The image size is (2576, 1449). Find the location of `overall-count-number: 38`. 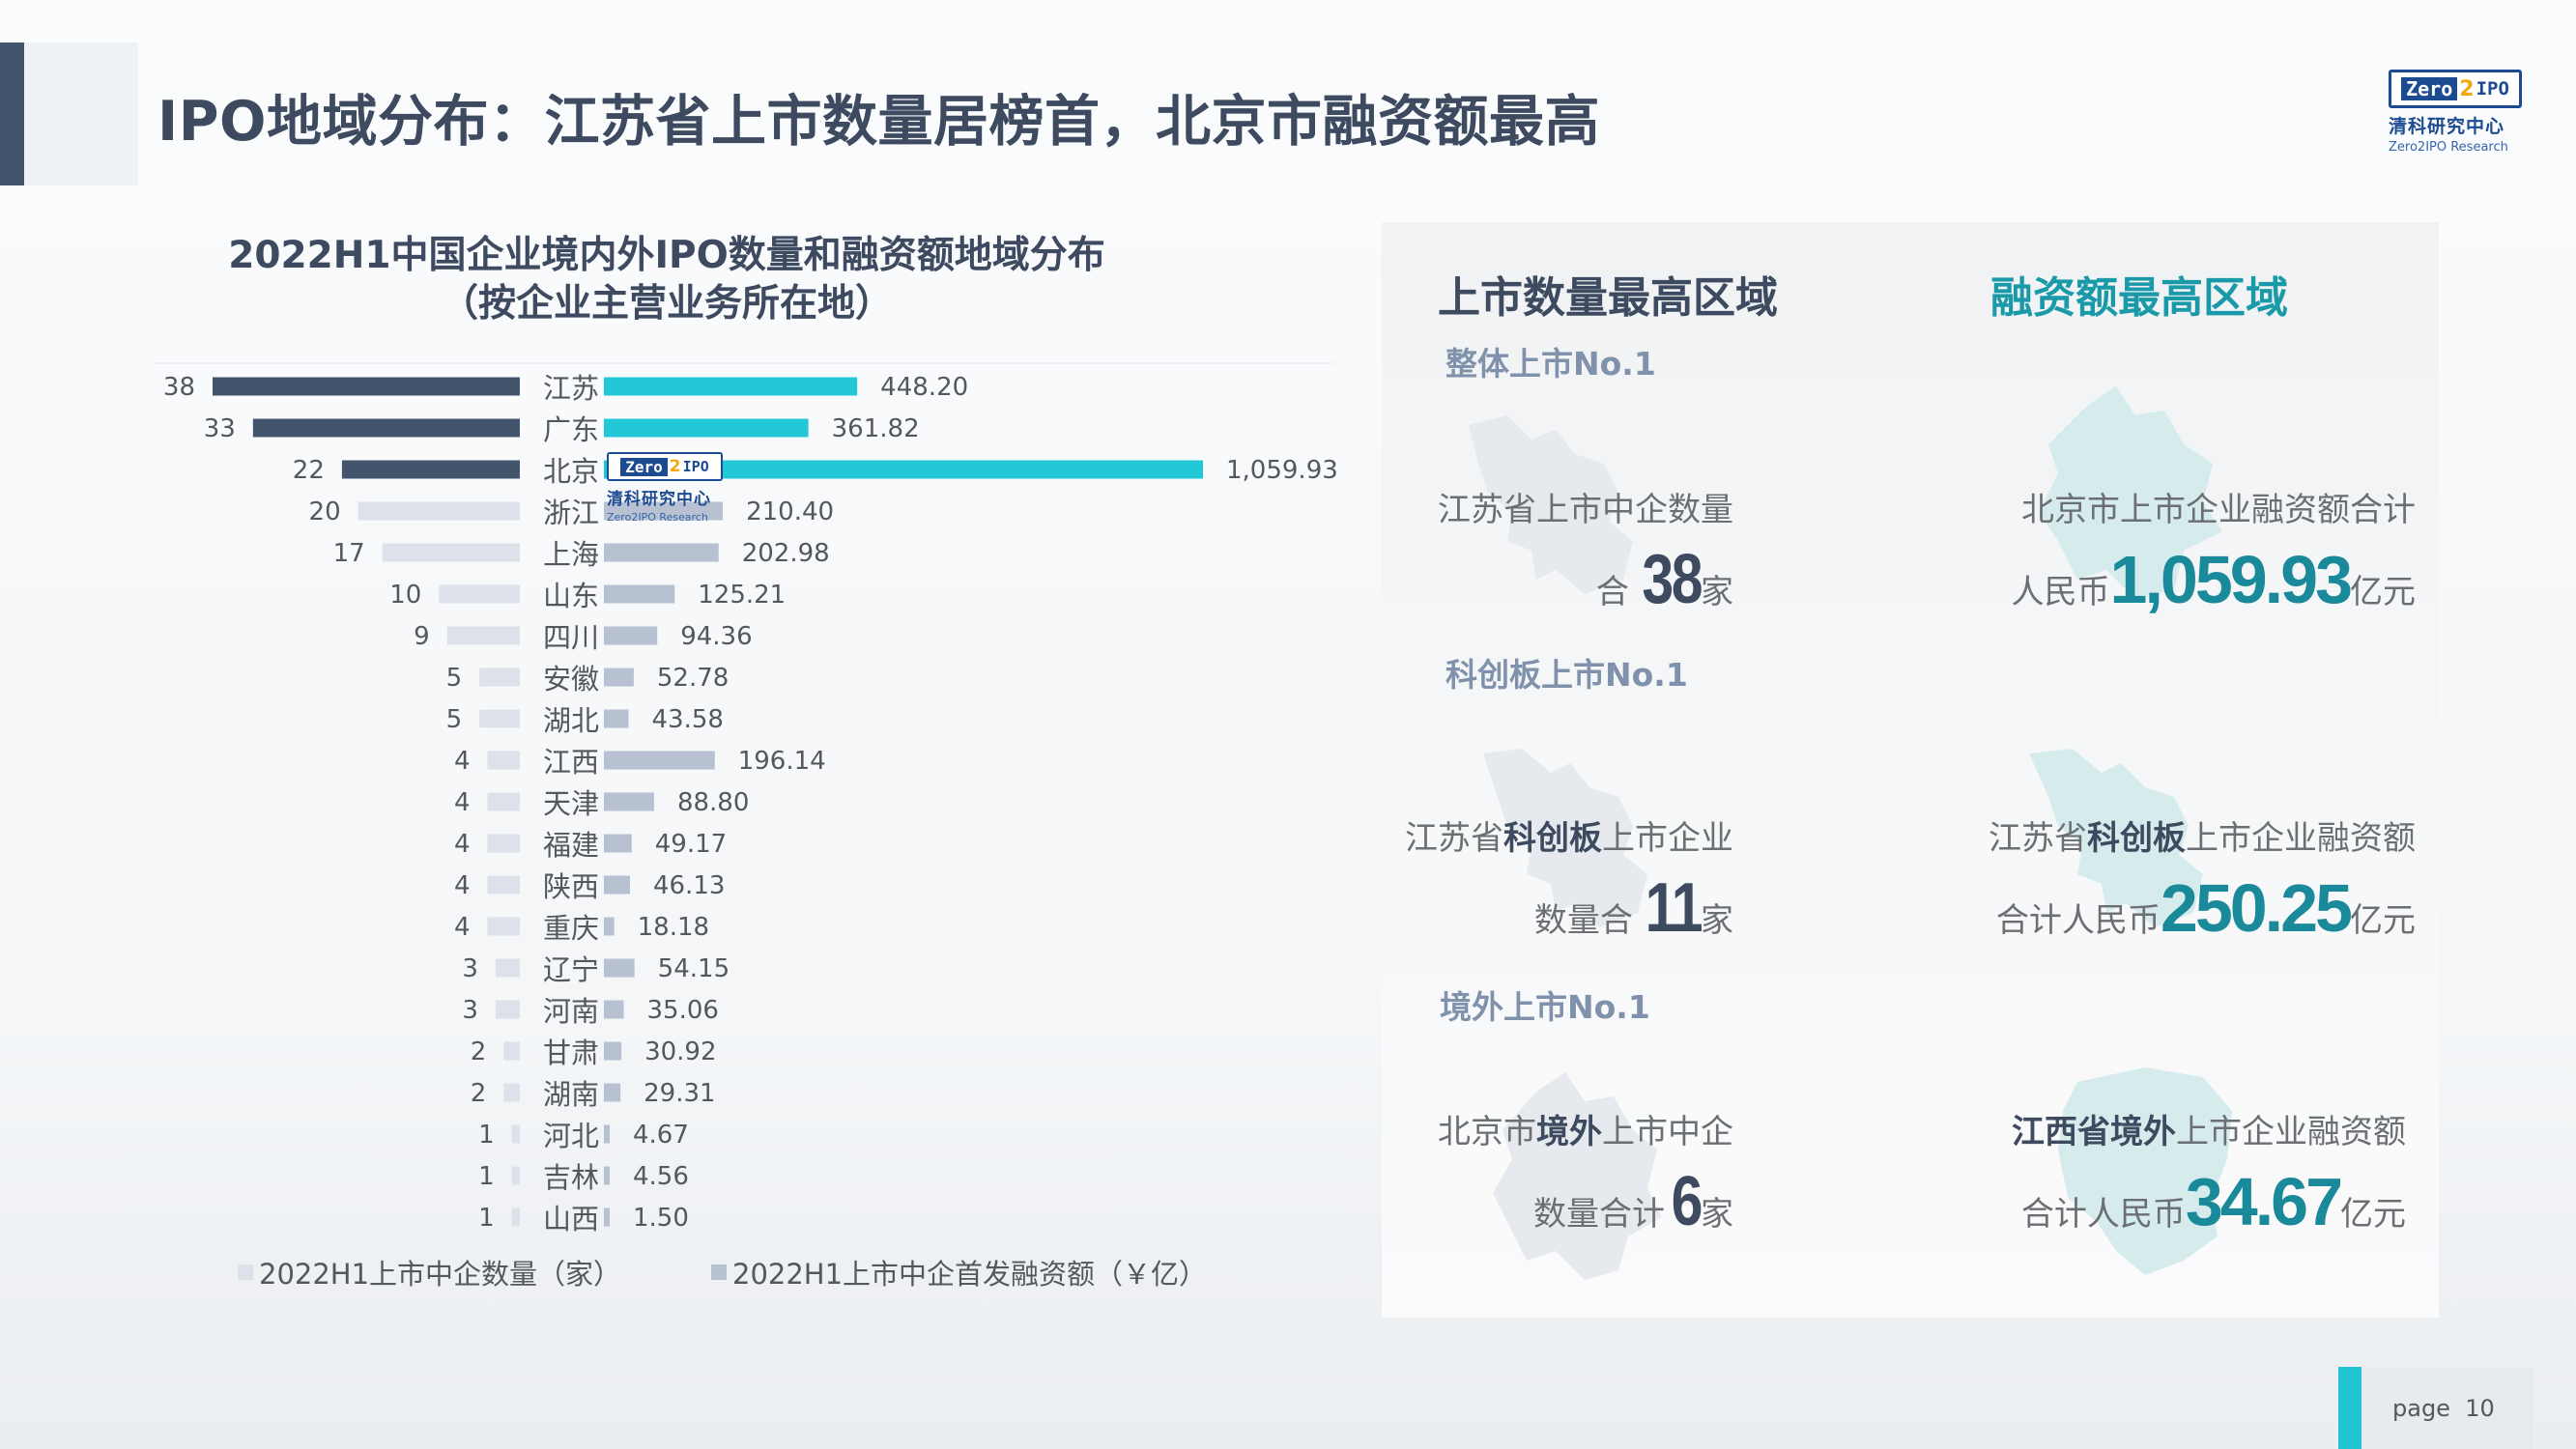

overall-count-number: 38 is located at coordinates (1673, 579).